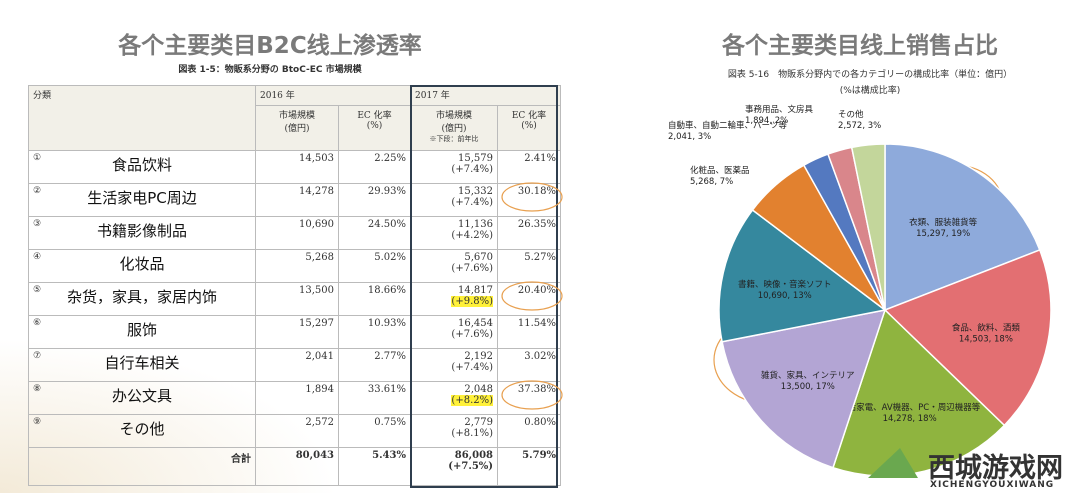 Image resolution: width=1080 pixels, height=493 pixels. Describe the element at coordinates (142, 466) in the screenshot. I see `total-label: 合計` at that location.